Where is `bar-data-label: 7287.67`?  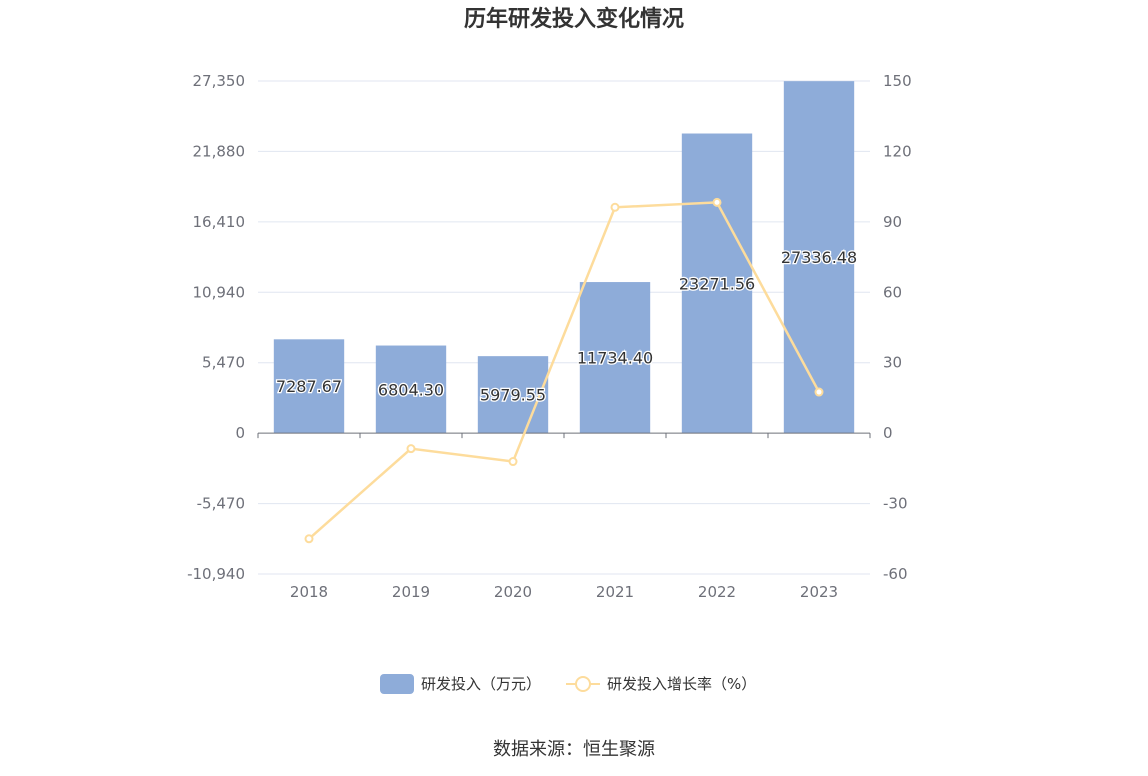
bar-data-label: 7287.67 is located at coordinates (309, 386).